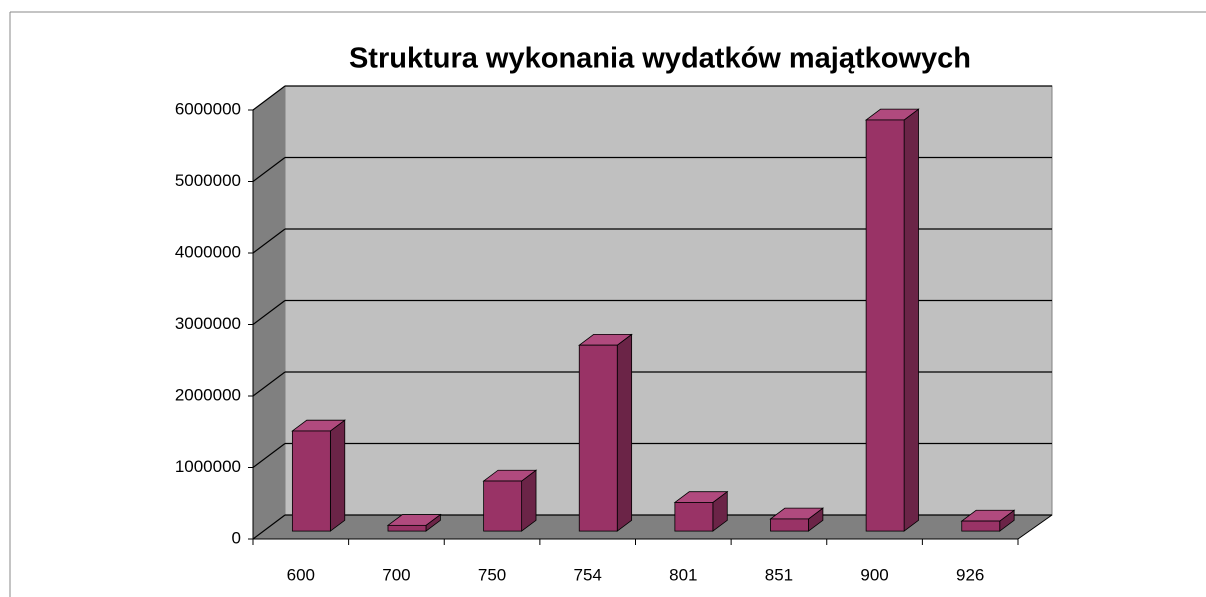  What do you see at coordinates (208, 466) in the screenshot?
I see `y-tick-label: 1000000` at bounding box center [208, 466].